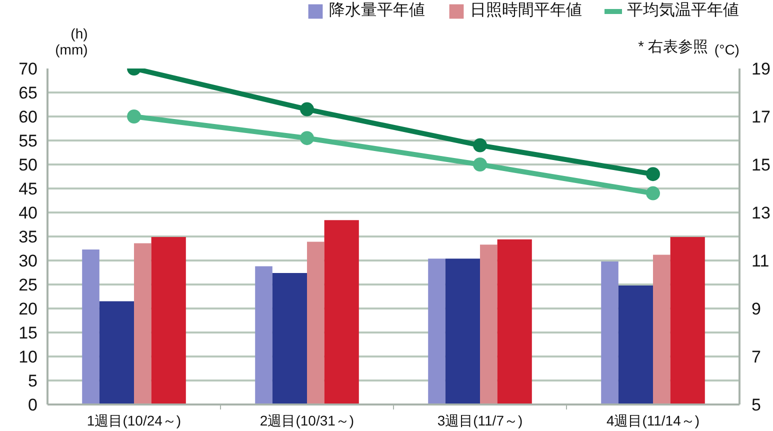 This screenshot has width=773, height=431. I want to click on y-tick-label: 5, so click(33, 381).